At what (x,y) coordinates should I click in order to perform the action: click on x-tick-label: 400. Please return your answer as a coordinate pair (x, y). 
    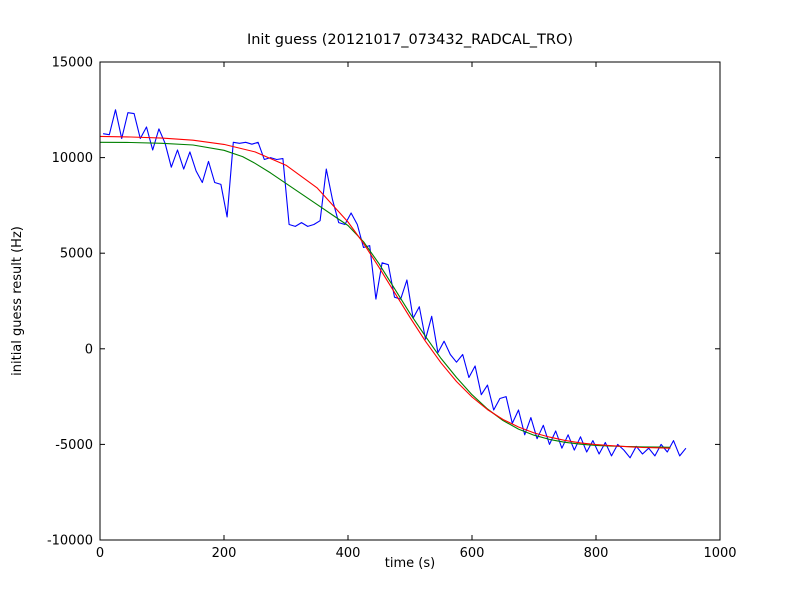
    Looking at the image, I should click on (348, 553).